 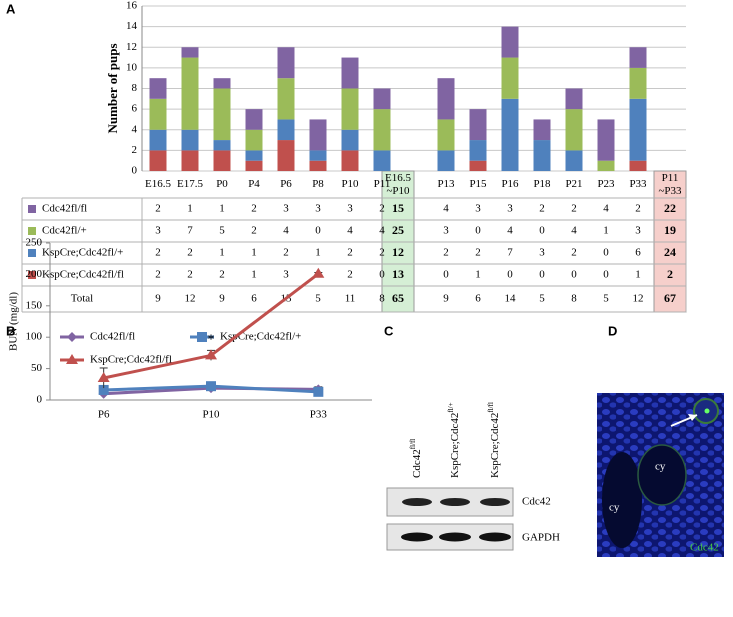 I want to click on table-cell: 67, so click(x=670, y=298).